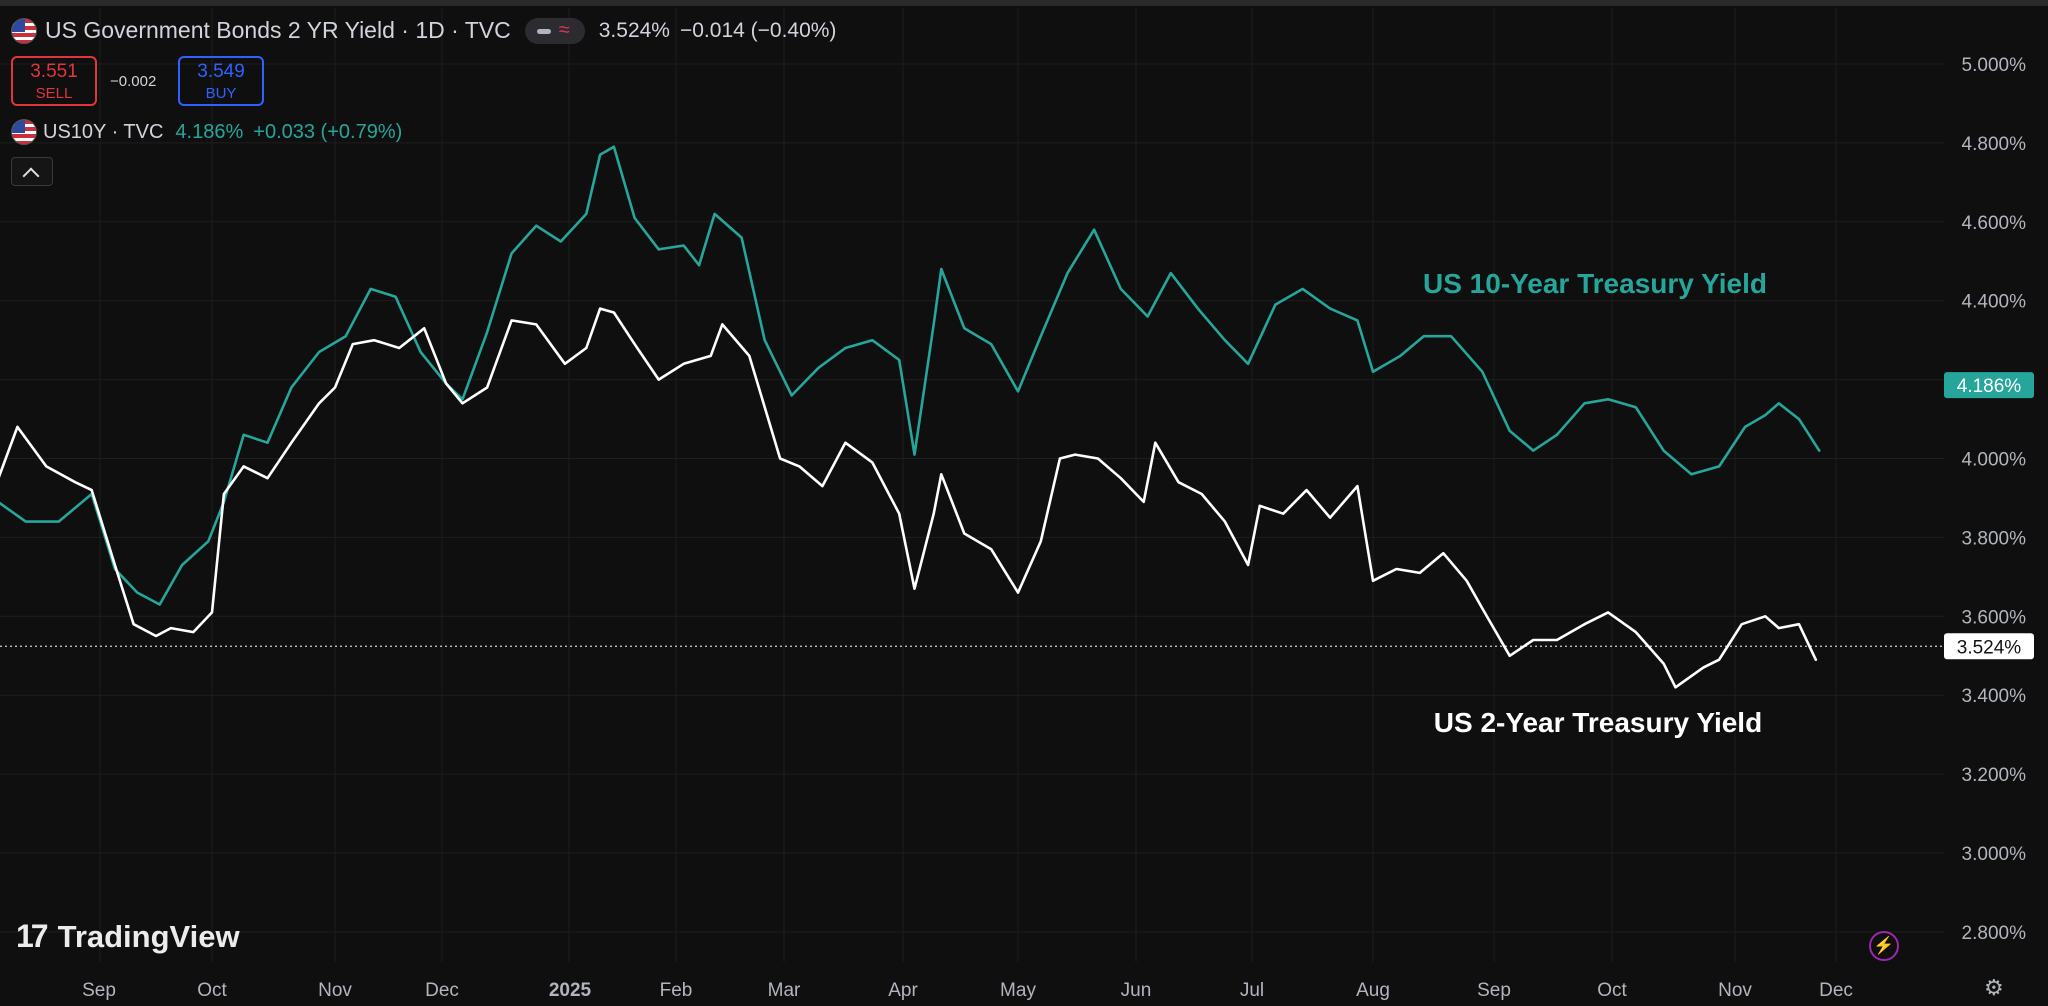  What do you see at coordinates (54, 71) in the screenshot?
I see `sell-price: 3.551` at bounding box center [54, 71].